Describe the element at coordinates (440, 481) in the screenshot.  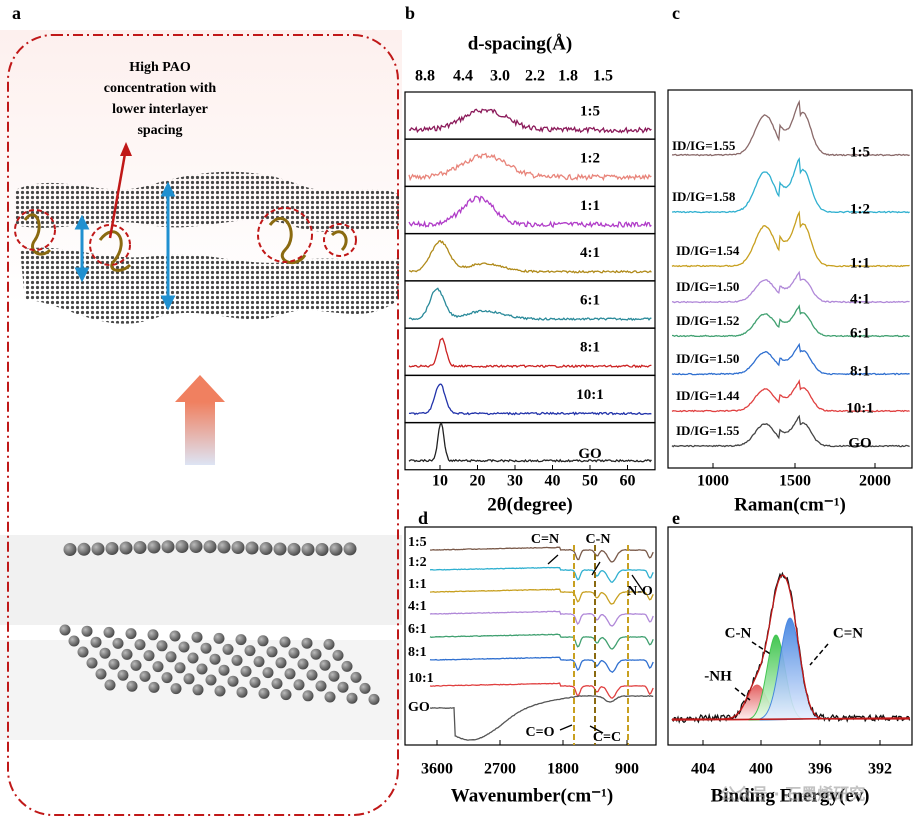
I see `x-tick-label: 10` at that location.